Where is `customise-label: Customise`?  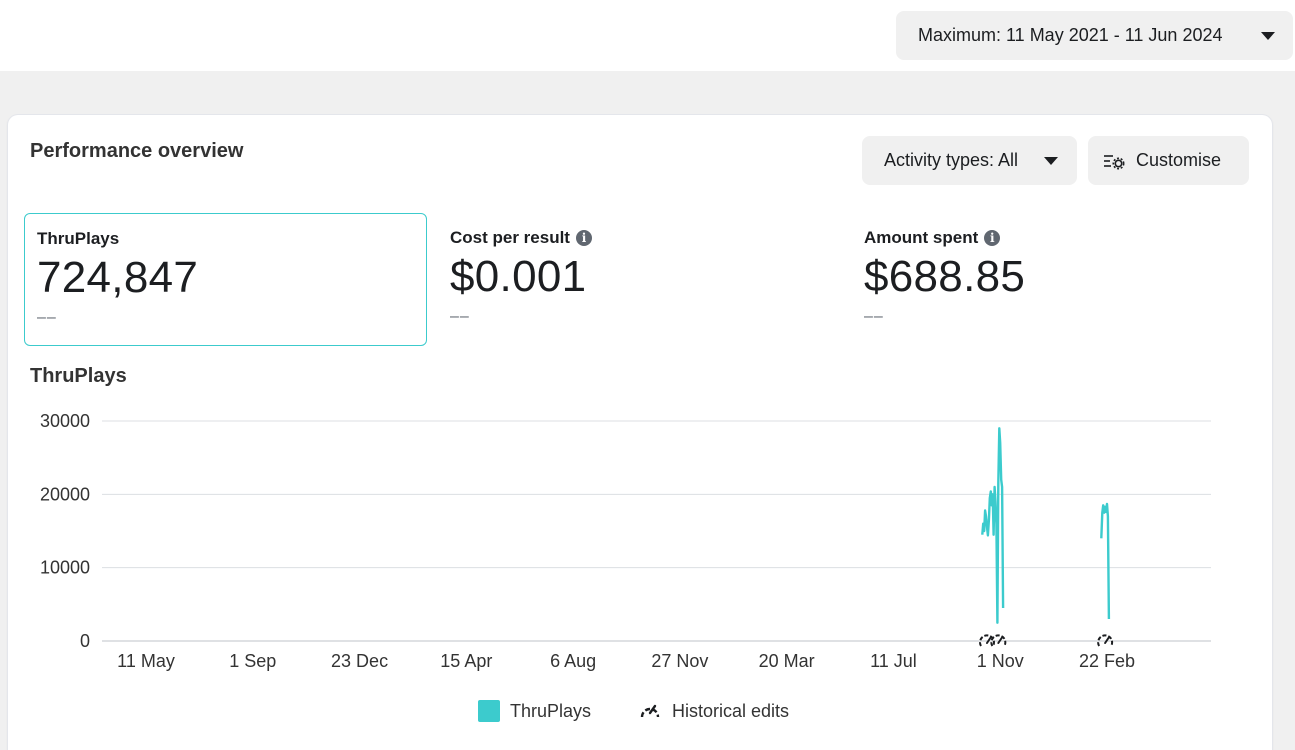 customise-label: Customise is located at coordinates (1179, 160).